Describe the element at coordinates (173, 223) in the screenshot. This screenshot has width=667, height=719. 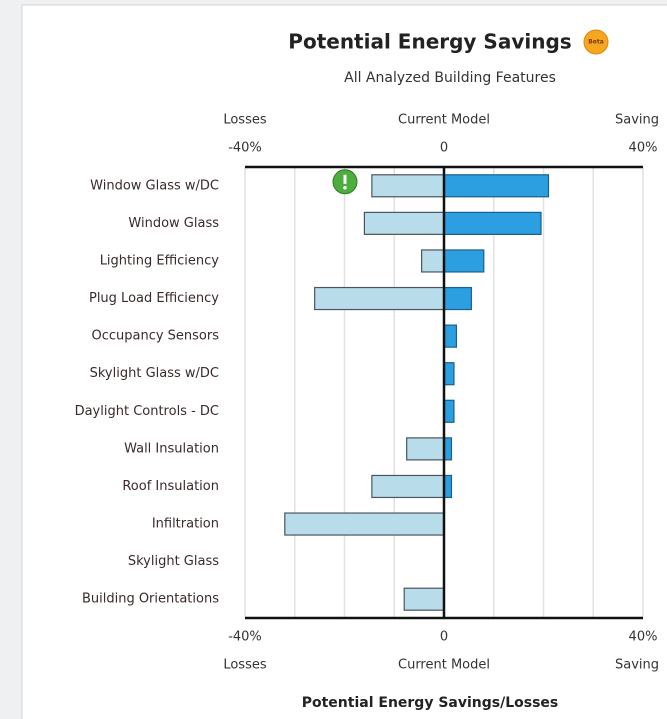
I see `category-label: Window Glass` at that location.